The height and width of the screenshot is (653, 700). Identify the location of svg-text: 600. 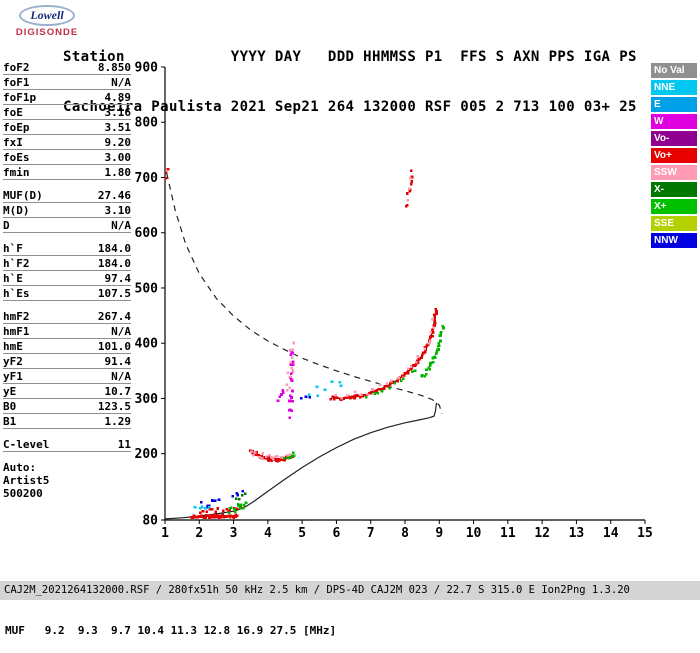
(147, 233).